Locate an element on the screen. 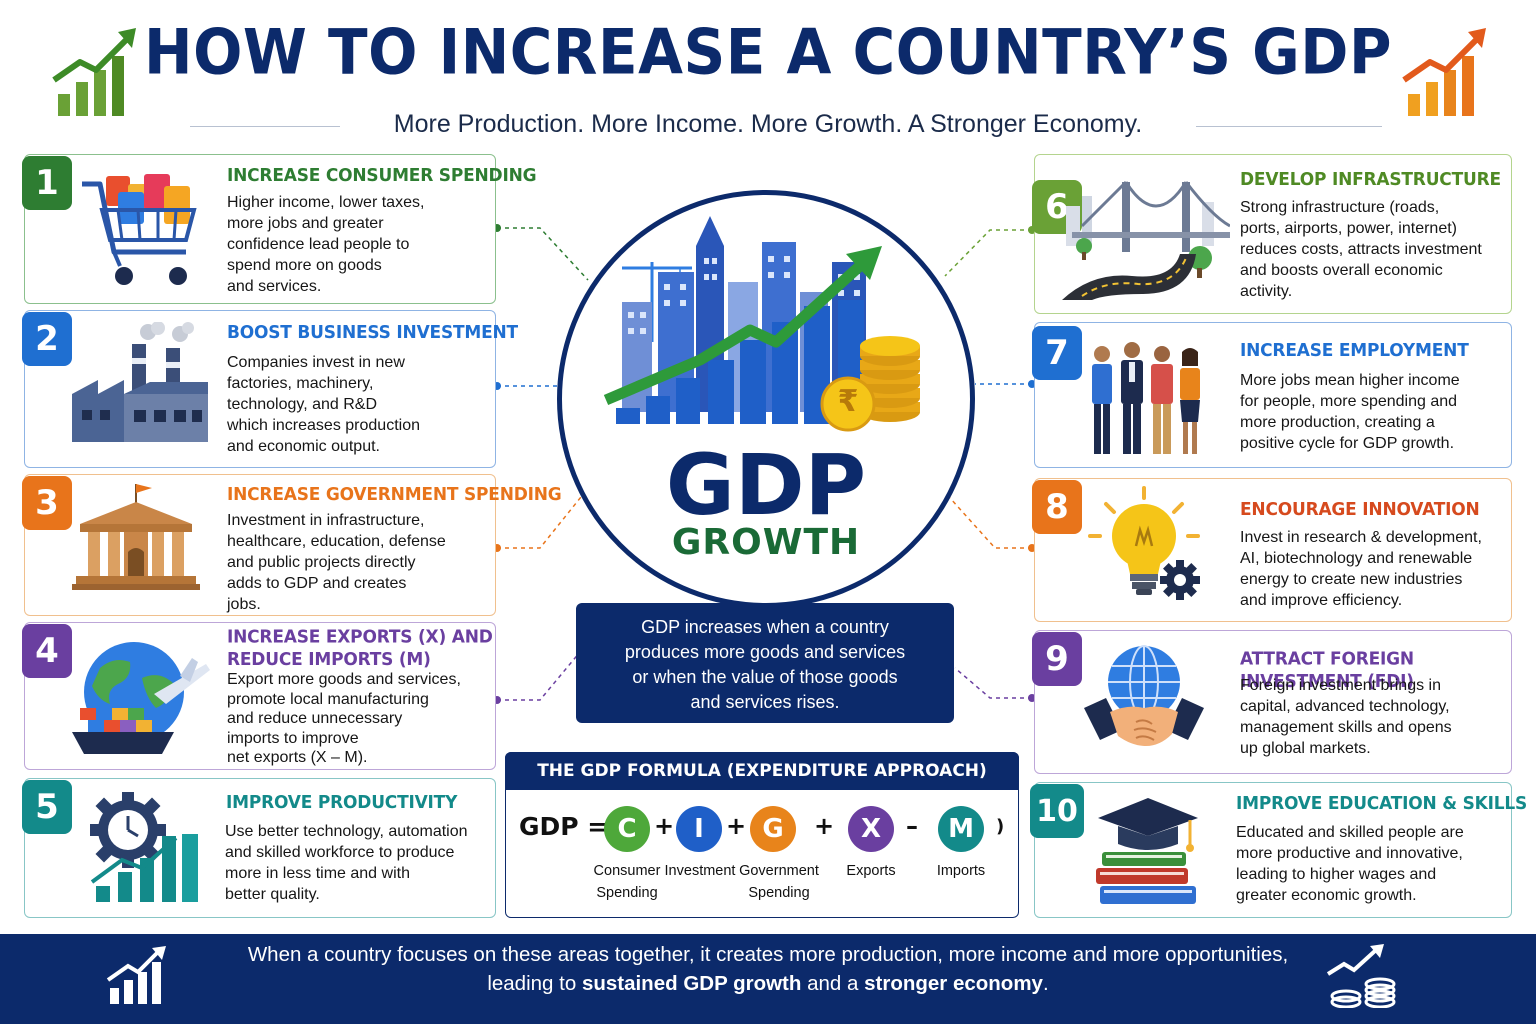 This screenshot has width=1536, height=1024. body-line: capital, advanced technology, is located at coordinates (1345, 706).